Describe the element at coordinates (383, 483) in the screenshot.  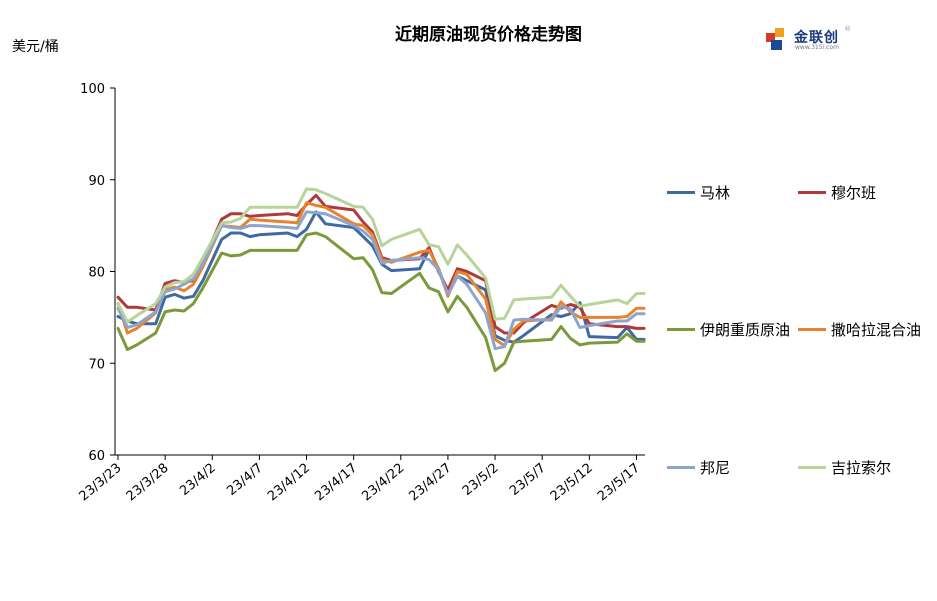
I see `x-tick-label: 23/4/22` at that location.